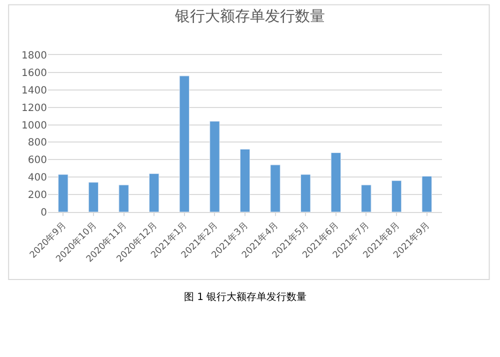 This screenshot has height=357, width=500. What do you see at coordinates (34, 56) in the screenshot?
I see `y-tick-label: 1800` at bounding box center [34, 56].